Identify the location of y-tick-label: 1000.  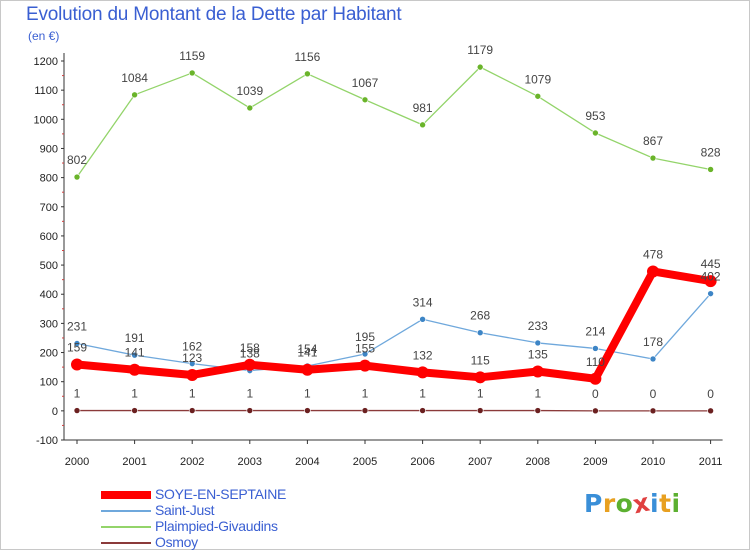
(46, 120).